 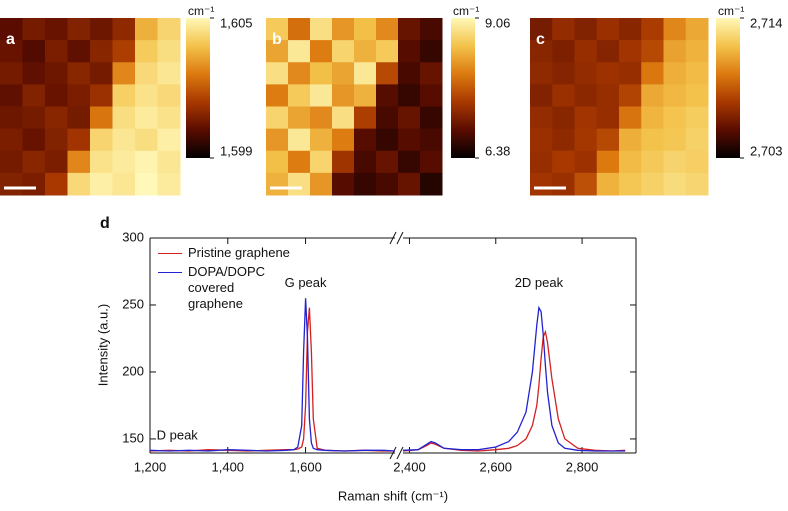 I want to click on colorbar, so click(x=198, y=88).